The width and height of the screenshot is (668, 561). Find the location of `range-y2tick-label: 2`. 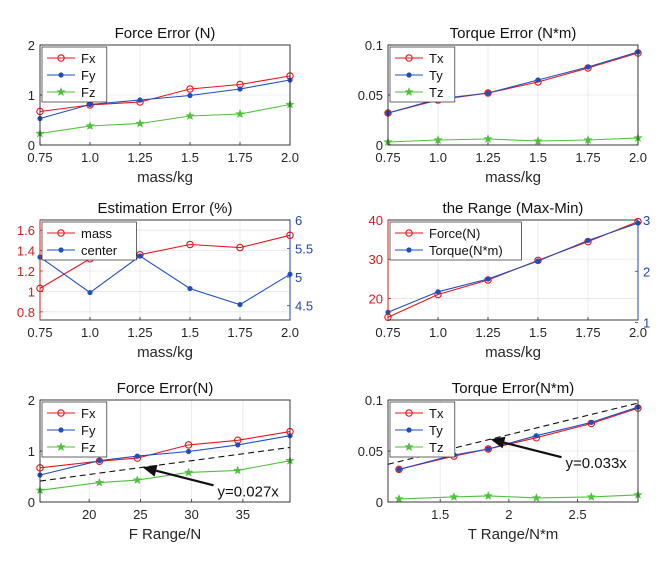

range-y2tick-label: 2 is located at coordinates (646, 271).